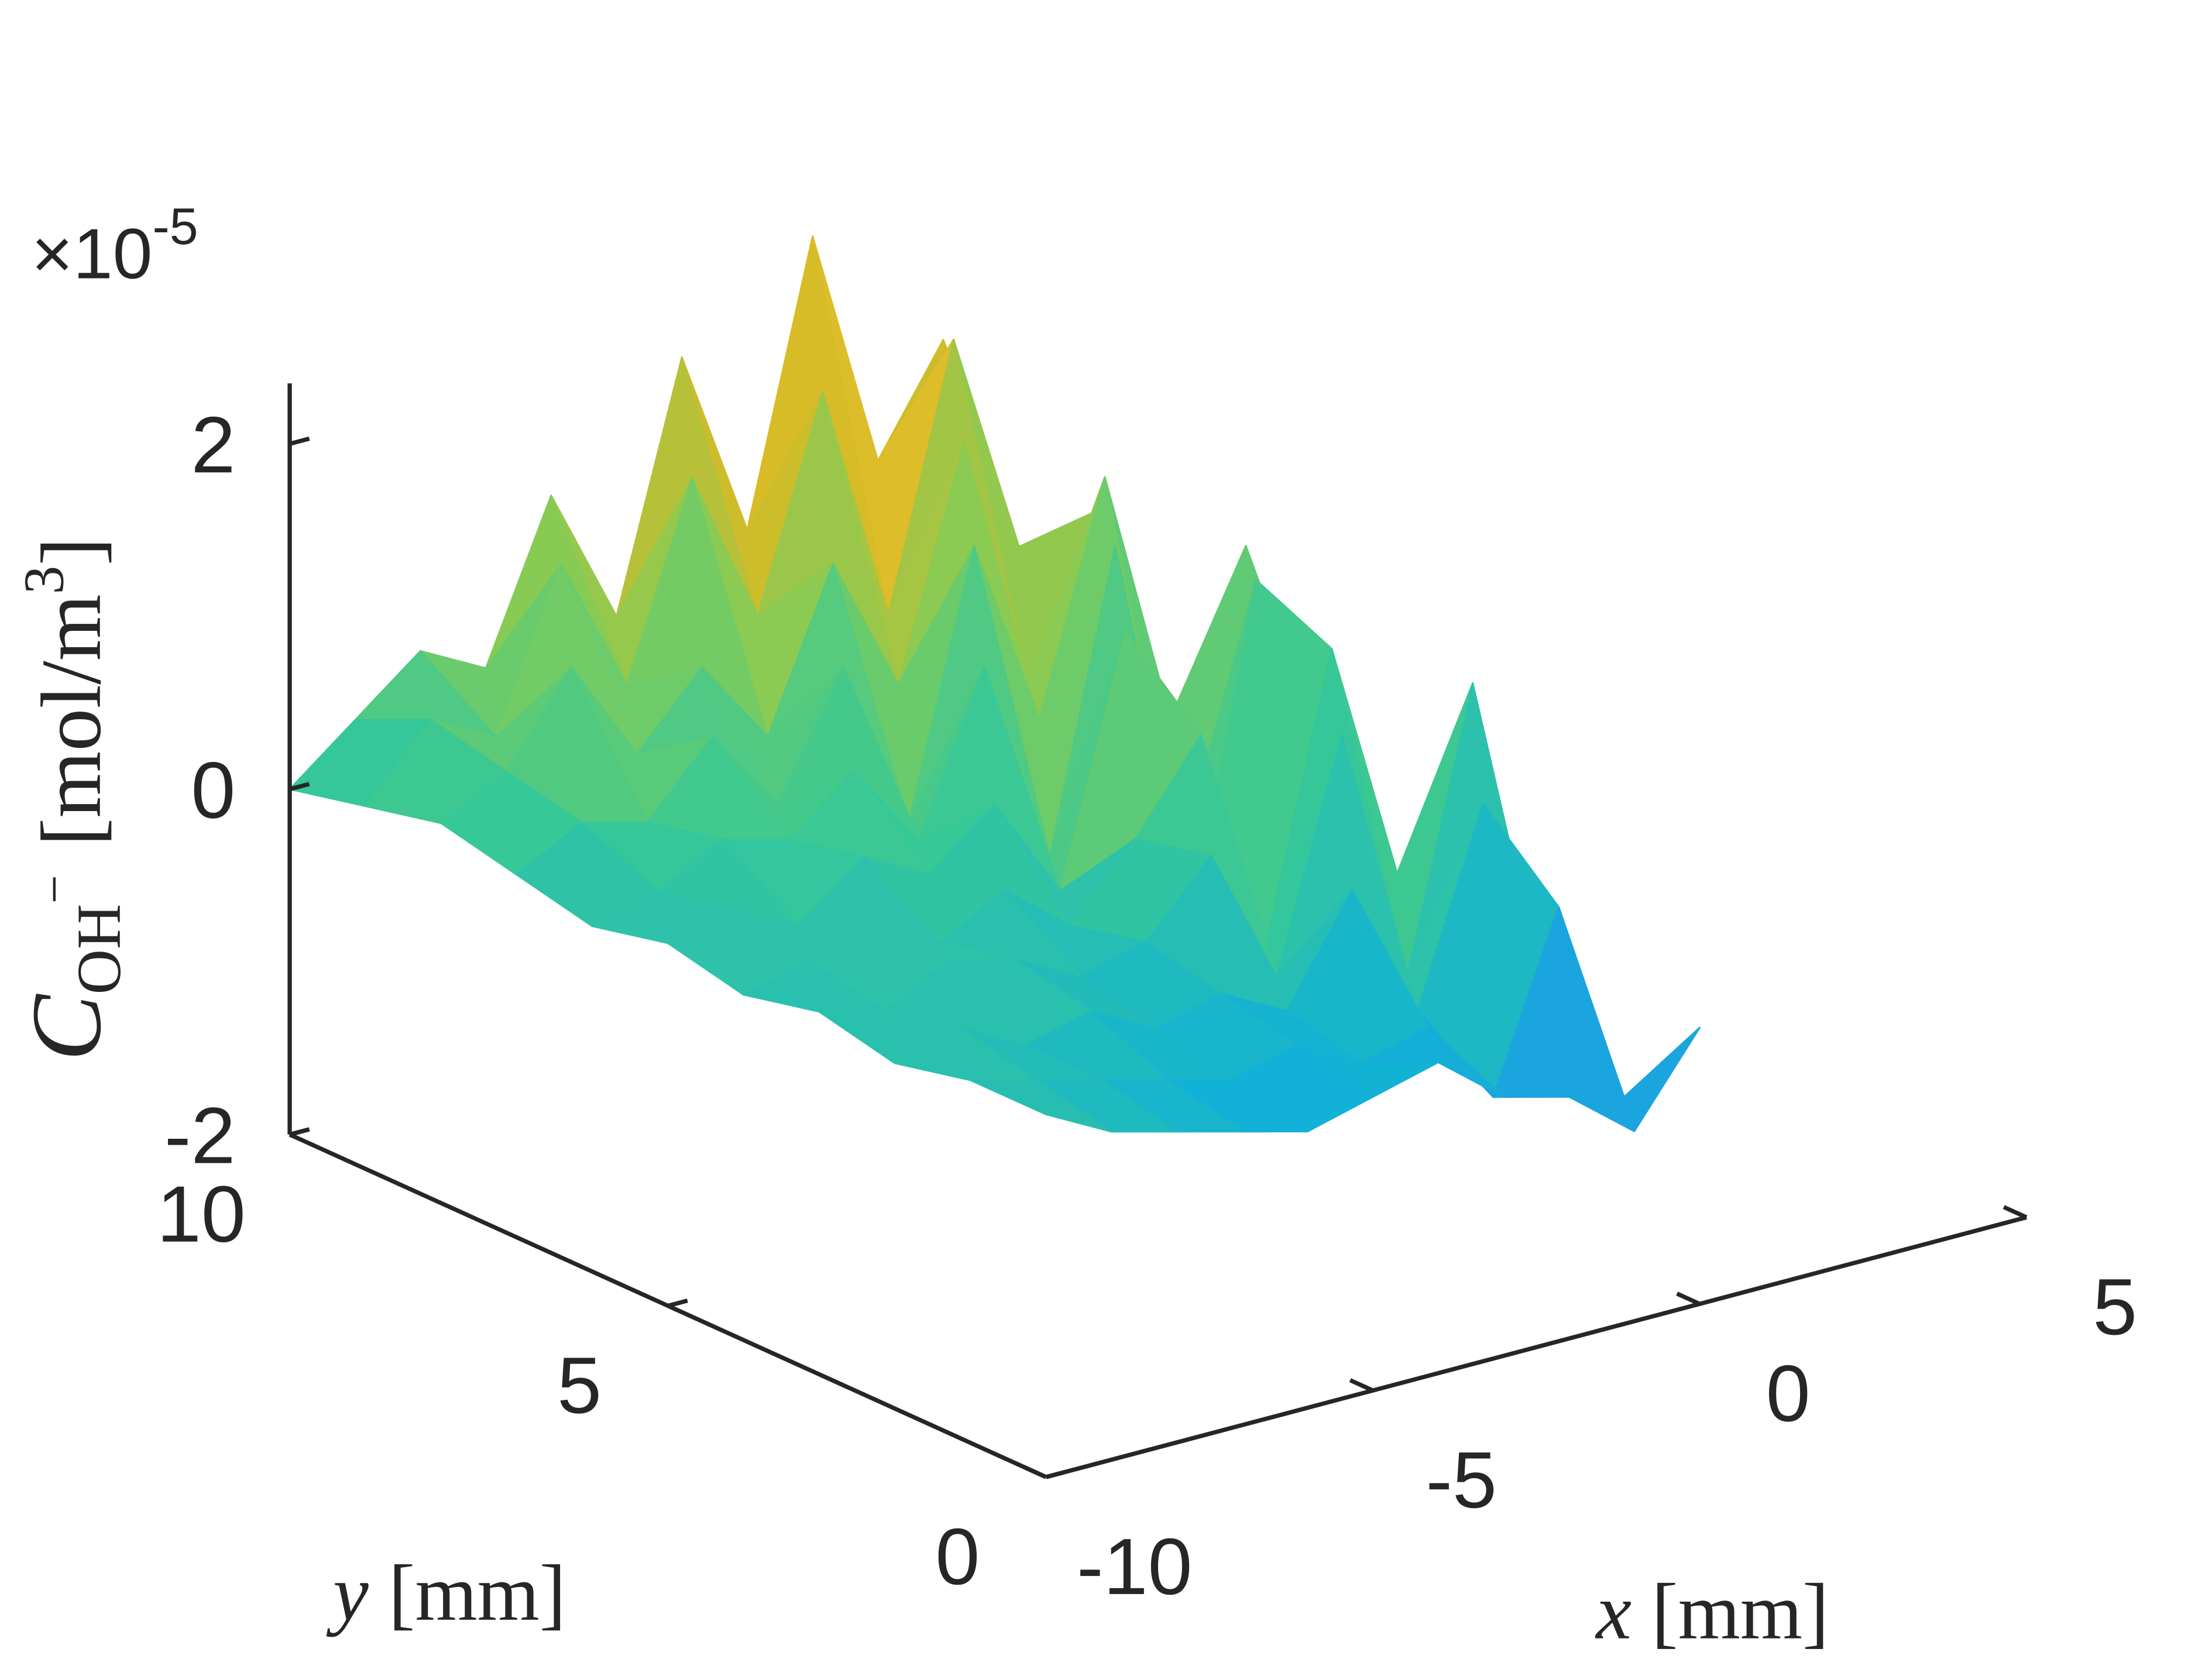 The width and height of the screenshot is (2212, 1659). Describe the element at coordinates (1134, 1566) in the screenshot. I see `x-tick-label: -10` at that location.